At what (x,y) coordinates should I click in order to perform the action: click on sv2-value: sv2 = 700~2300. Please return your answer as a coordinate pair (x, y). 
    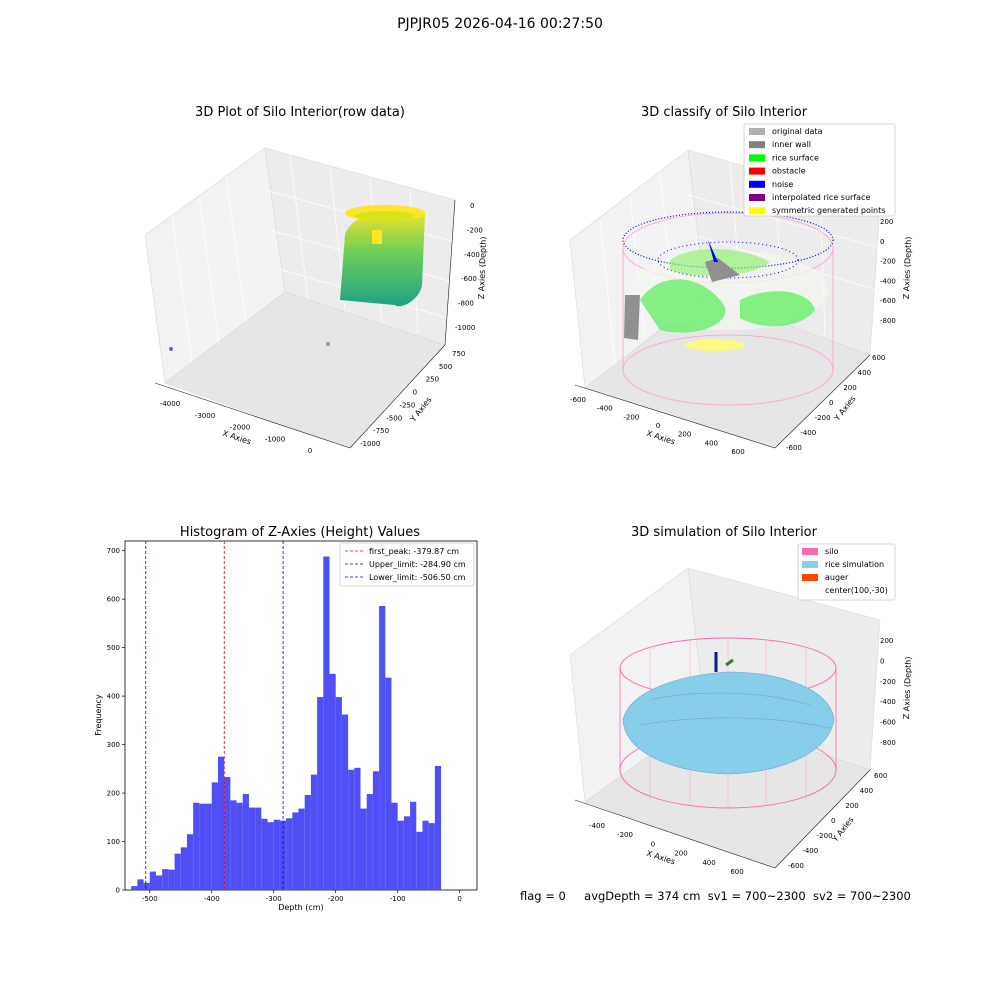
    Looking at the image, I should click on (861, 896).